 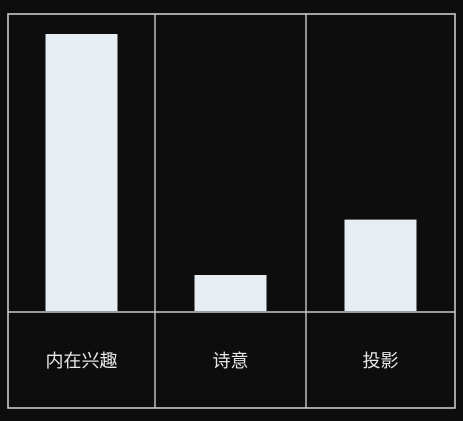 What do you see at coordinates (82, 361) in the screenshot?
I see `x-tick-label: 内在兴趣` at bounding box center [82, 361].